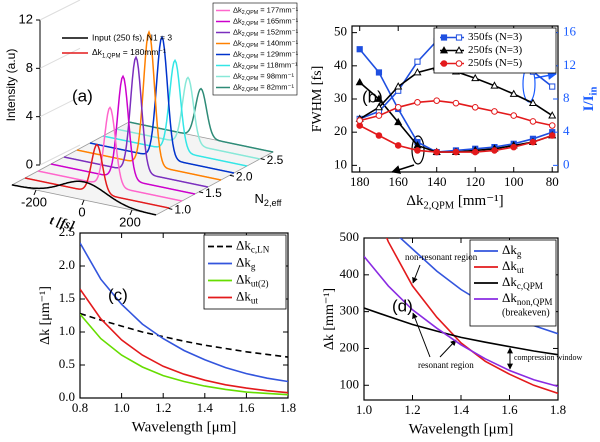 This screenshot has height=442, width=600. What do you see at coordinates (441, 257) in the screenshot?
I see `annotation: non-resonant region` at bounding box center [441, 257].